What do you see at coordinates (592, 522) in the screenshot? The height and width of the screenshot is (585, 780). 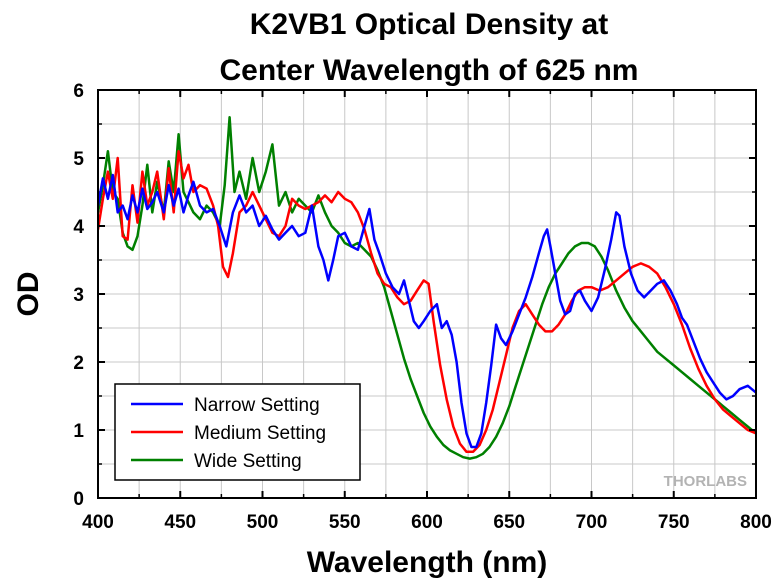 I see `x-tick-label: 700` at bounding box center [592, 522].